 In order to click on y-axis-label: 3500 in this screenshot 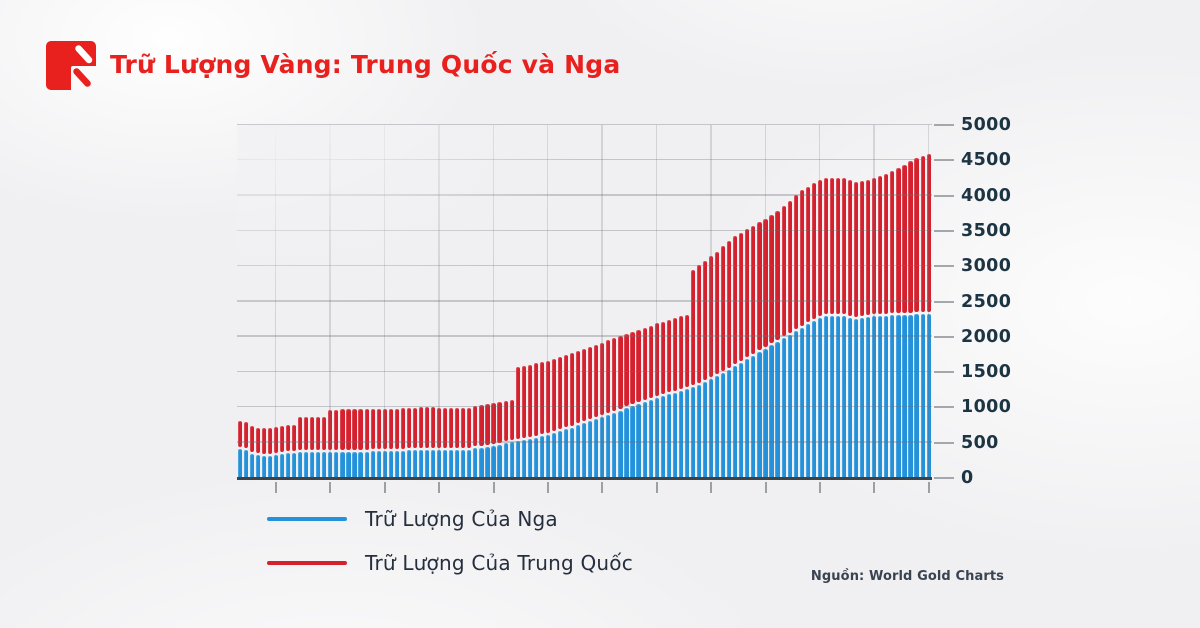, I will do `click(986, 230)`.